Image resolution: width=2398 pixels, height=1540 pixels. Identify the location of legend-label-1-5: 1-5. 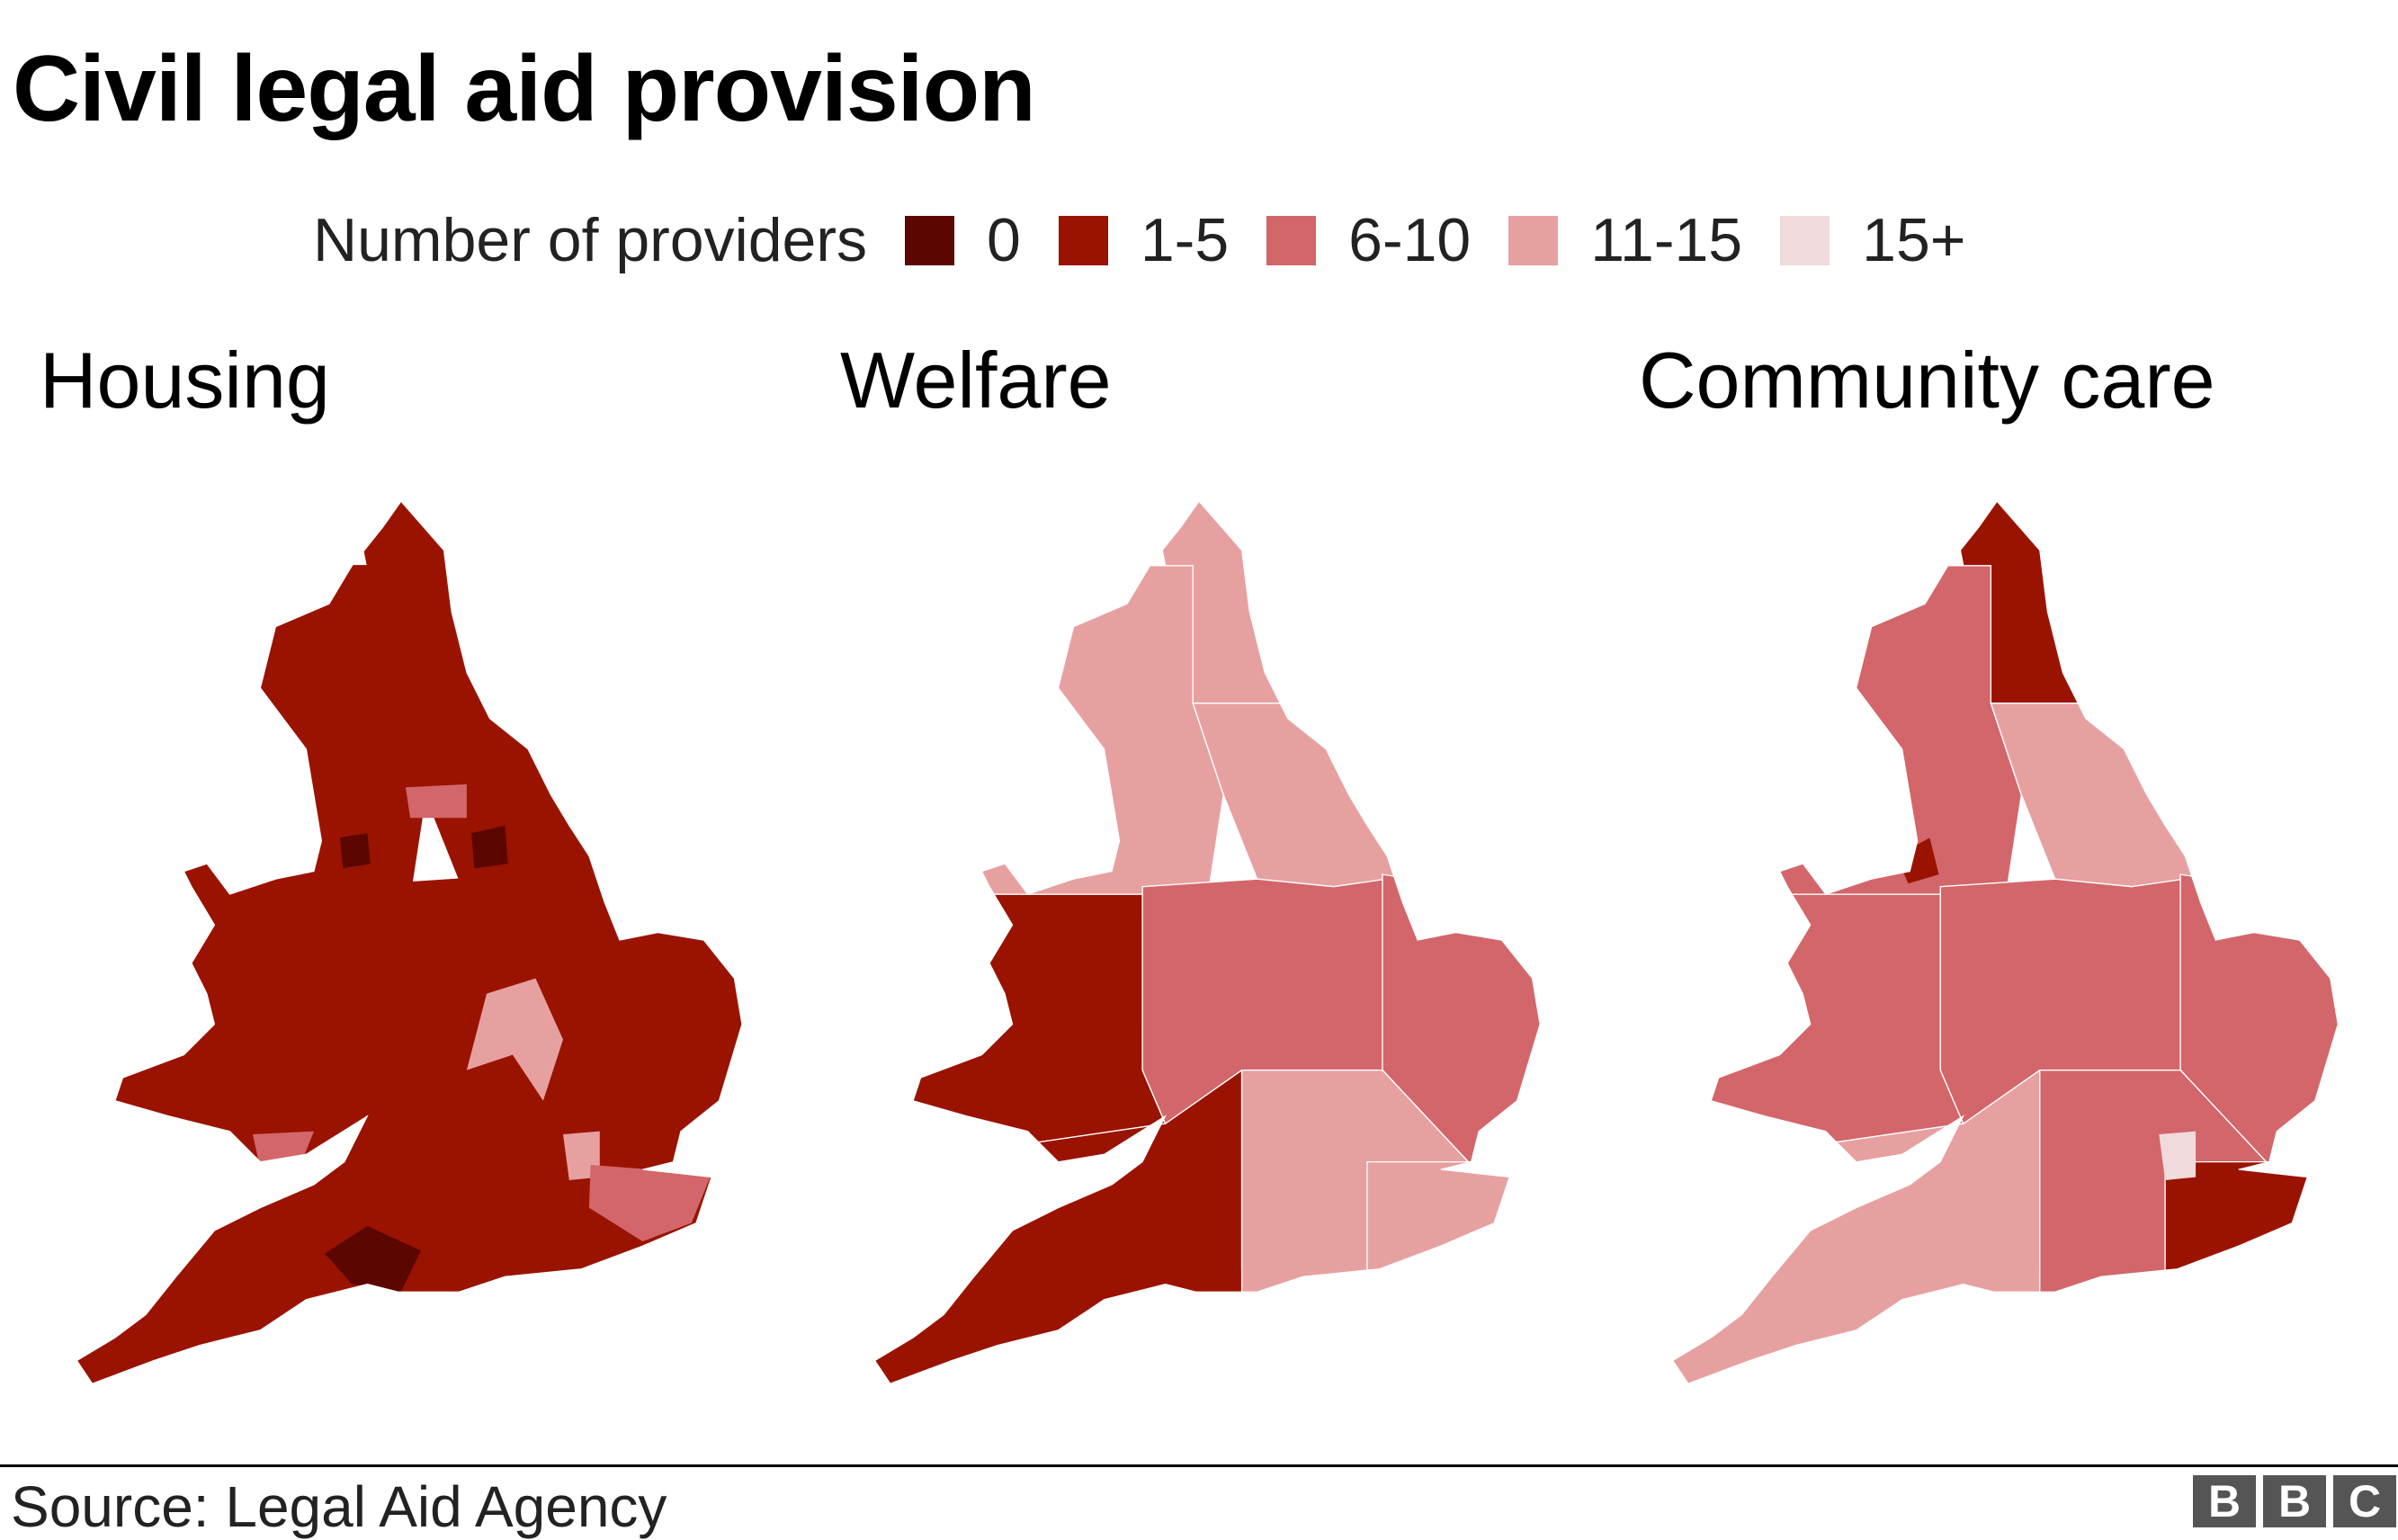
(1185, 240).